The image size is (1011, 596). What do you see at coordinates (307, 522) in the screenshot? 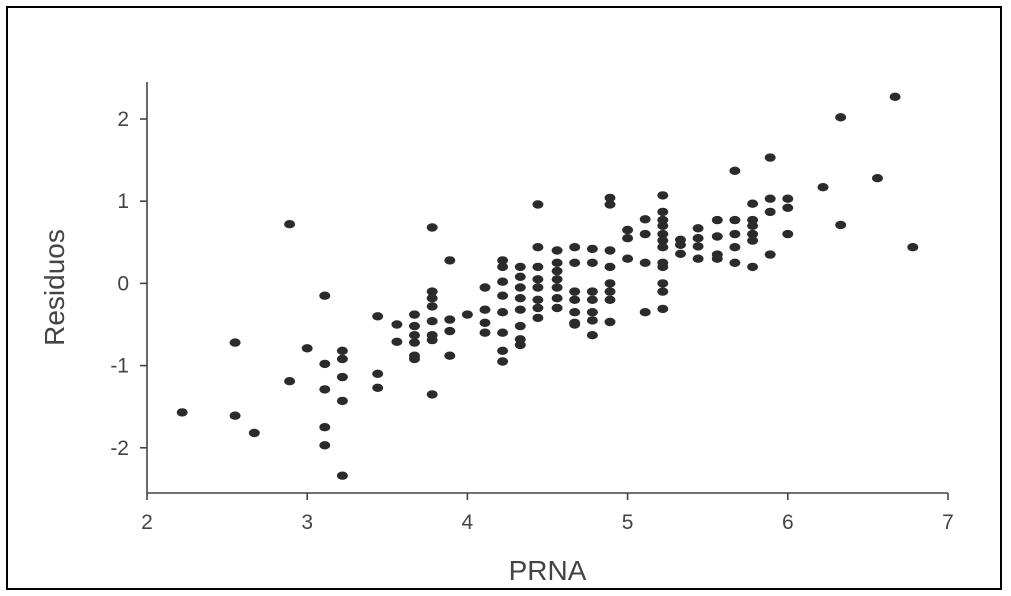
I see `x-tick-label: 3` at bounding box center [307, 522].